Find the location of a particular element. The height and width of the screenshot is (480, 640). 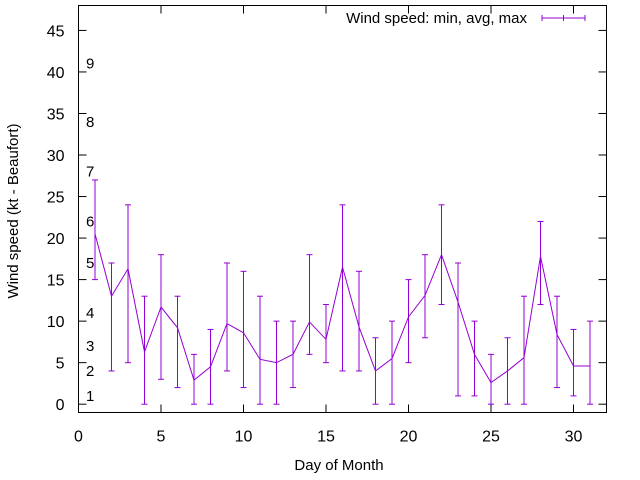

x-tick-label: 30 is located at coordinates (574, 437).